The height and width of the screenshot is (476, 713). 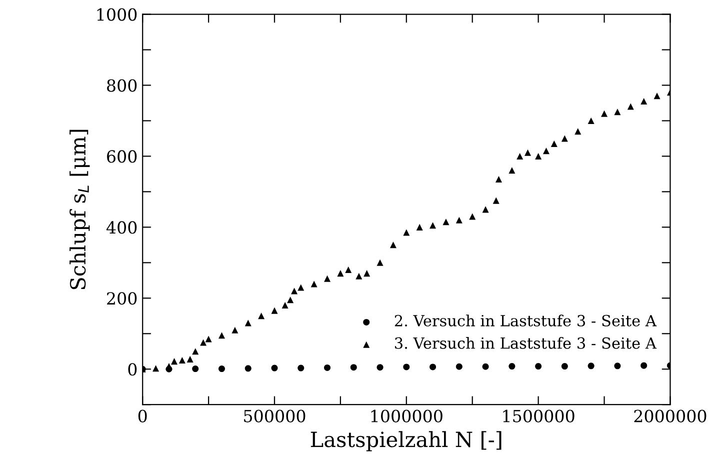 What do you see at coordinates (406, 441) in the screenshot?
I see `x-axis-title: Lastspielzahl N [-]` at bounding box center [406, 441].